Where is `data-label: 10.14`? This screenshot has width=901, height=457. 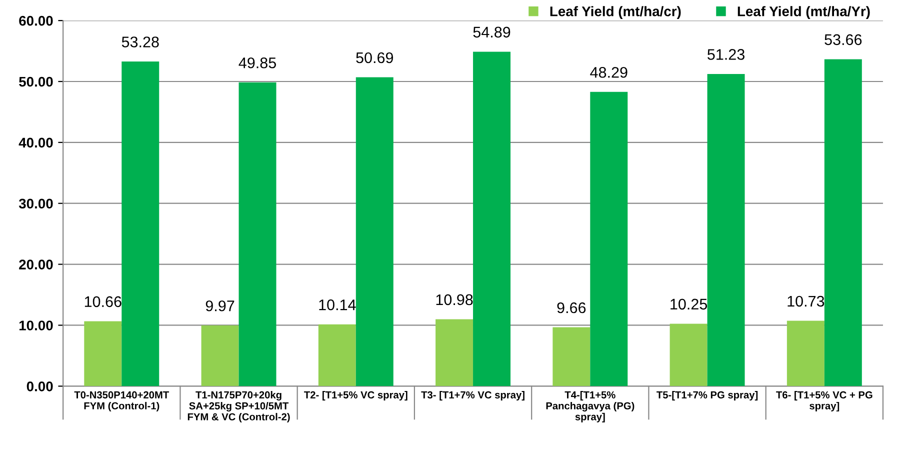 data-label: 10.14 is located at coordinates (337, 304).